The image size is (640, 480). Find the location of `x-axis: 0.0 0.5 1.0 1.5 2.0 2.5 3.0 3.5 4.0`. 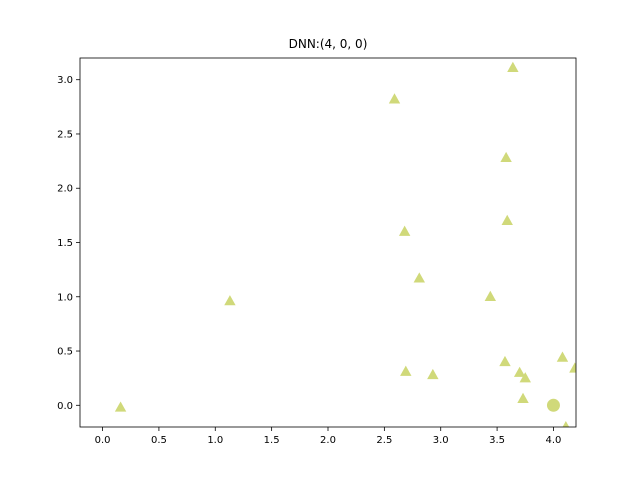

x-axis: 0.0 0.5 1.0 1.5 2.0 2.5 3.0 3.5 4.0 is located at coordinates (328, 436).